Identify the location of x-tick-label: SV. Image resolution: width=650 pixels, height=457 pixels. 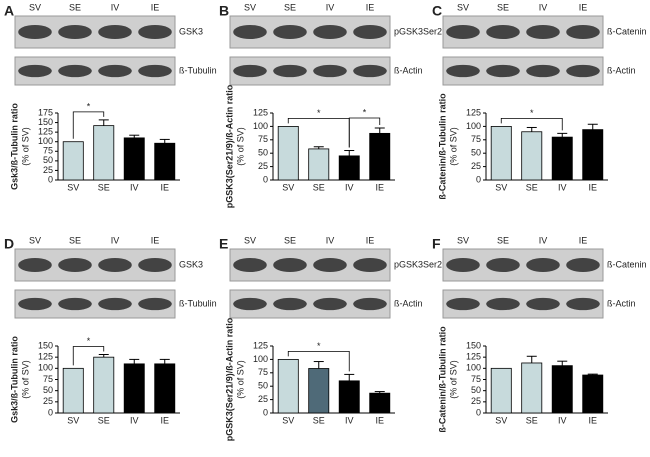
(501, 187).